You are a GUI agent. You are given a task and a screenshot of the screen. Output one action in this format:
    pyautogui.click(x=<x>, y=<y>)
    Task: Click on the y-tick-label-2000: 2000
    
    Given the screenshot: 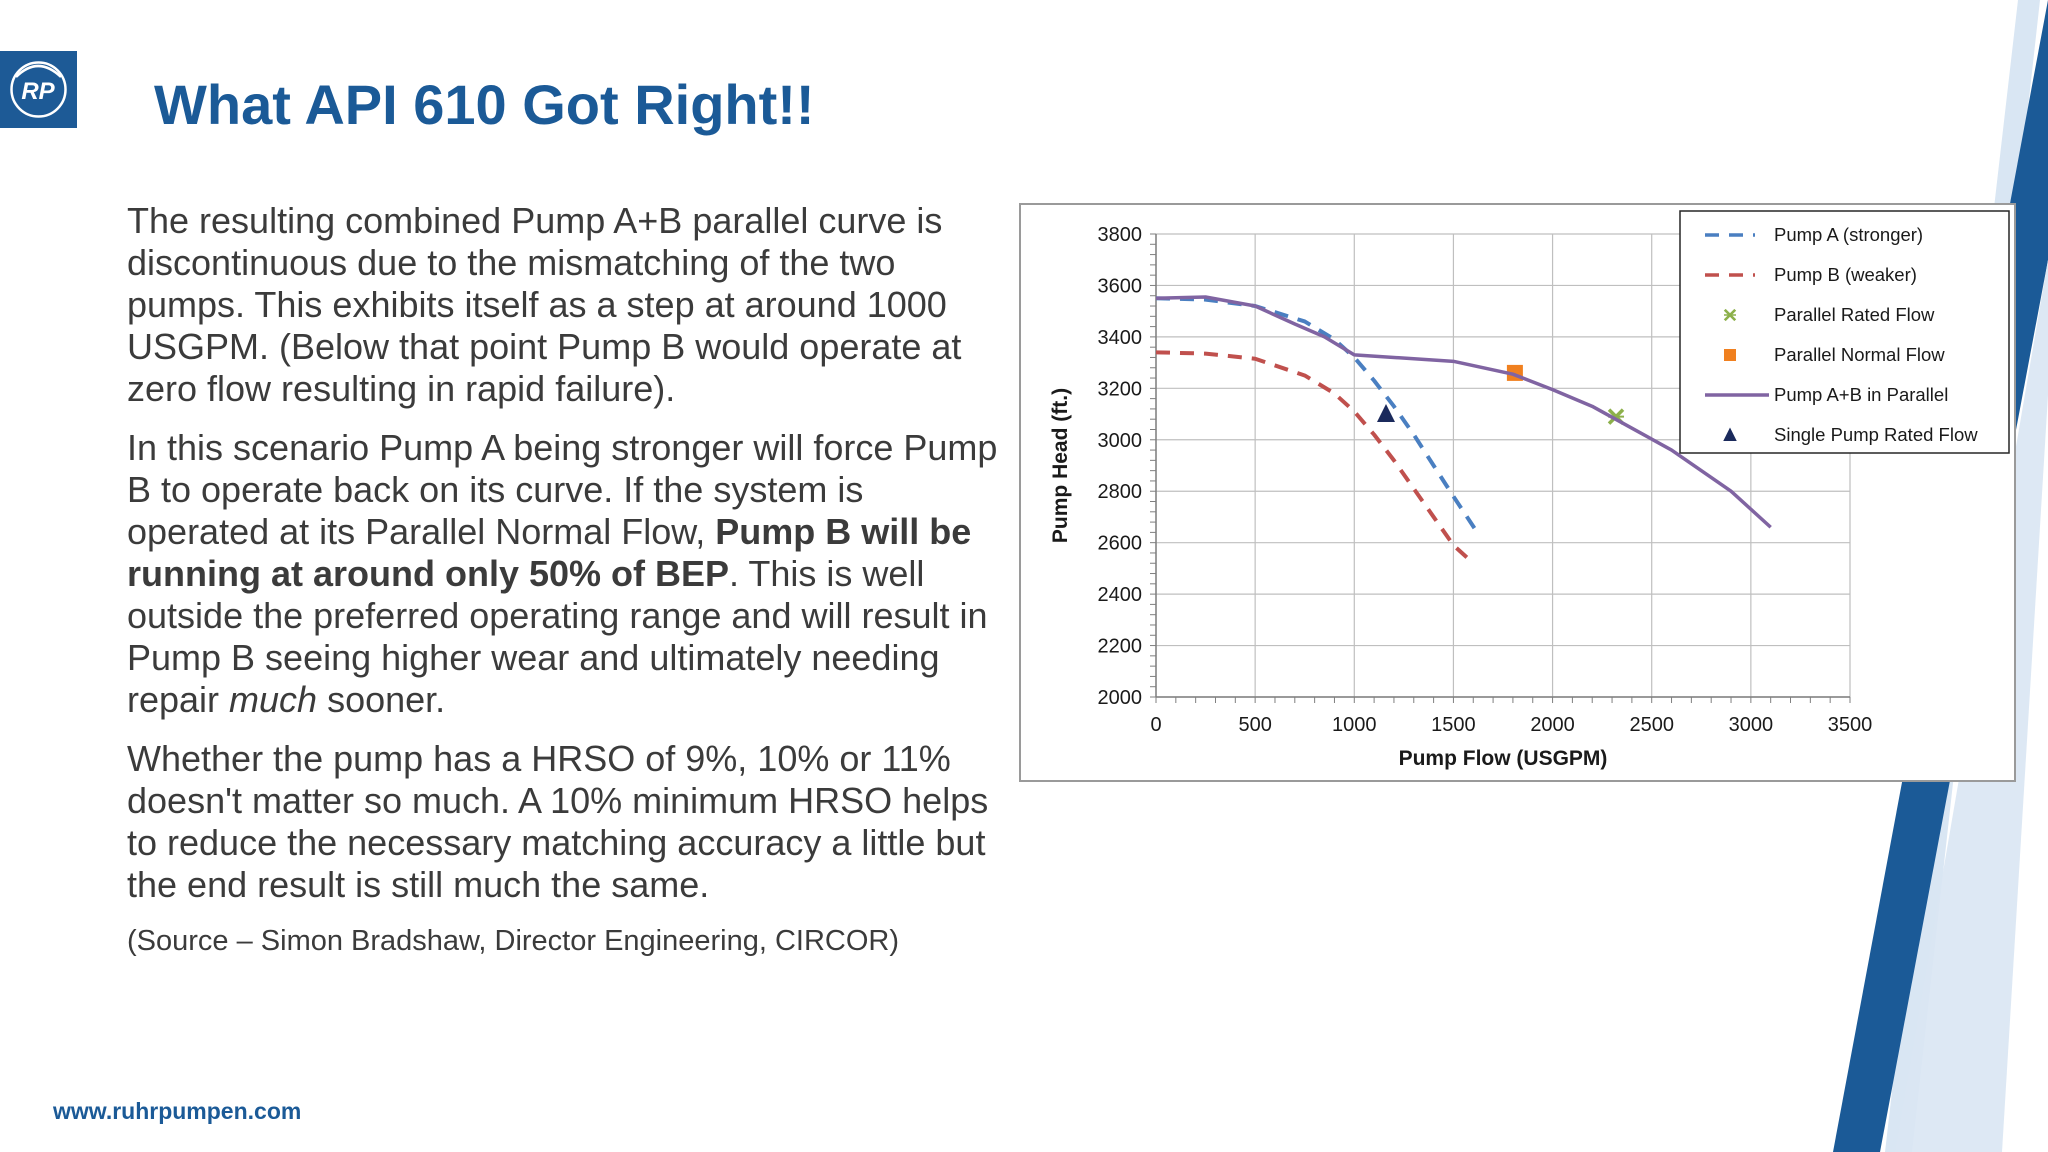 What is the action you would take?
    pyautogui.click(x=1120, y=698)
    